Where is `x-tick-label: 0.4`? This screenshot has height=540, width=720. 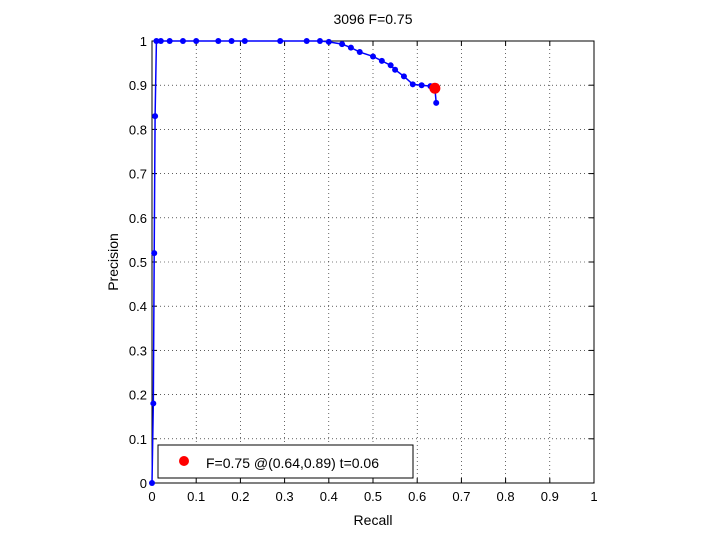
x-tick-label: 0.4 is located at coordinates (329, 496).